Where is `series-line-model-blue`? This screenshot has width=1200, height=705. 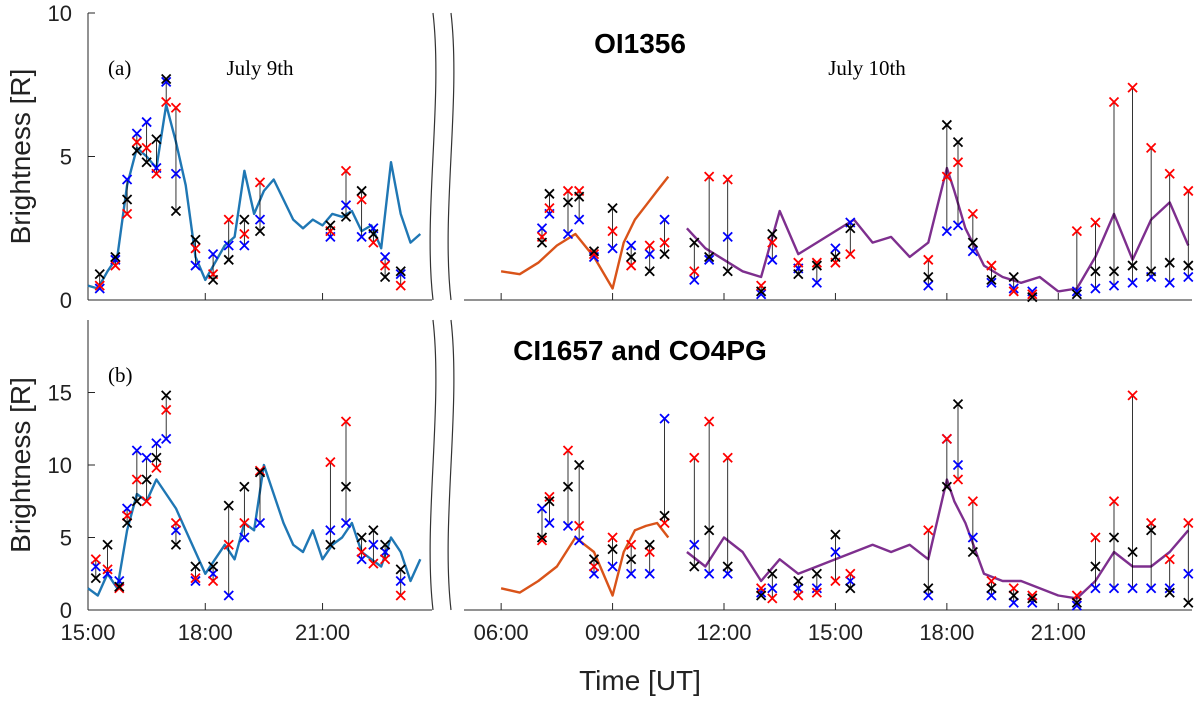
series-line-model-blue is located at coordinates (254, 530).